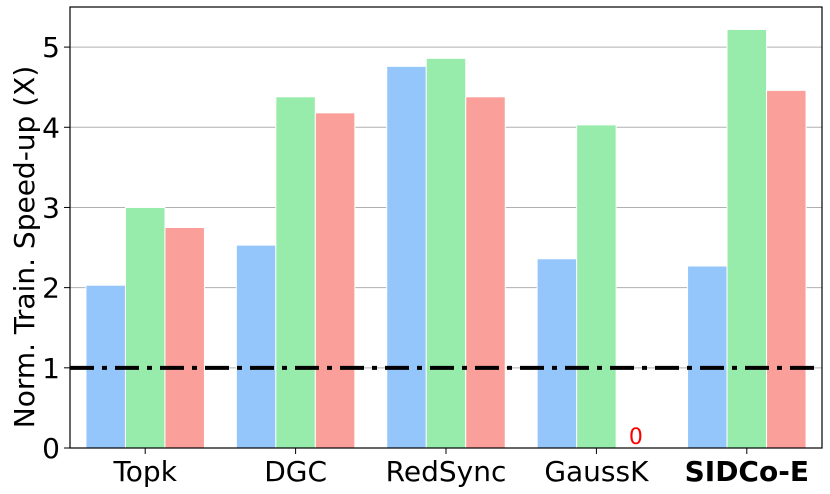 This screenshot has height=494, width=830. What do you see at coordinates (51, 368) in the screenshot?
I see `y-tick-label-1: 1` at bounding box center [51, 368].